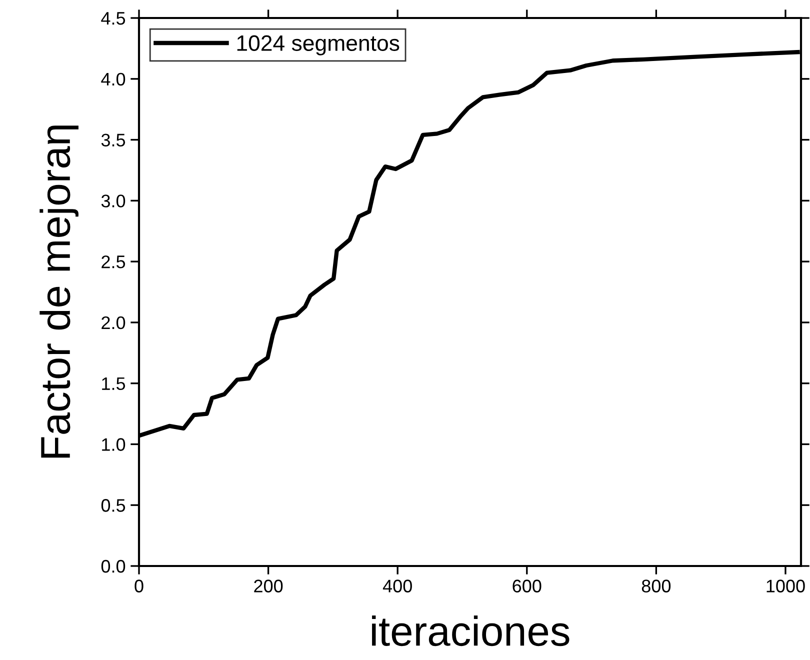  What do you see at coordinates (113, 18) in the screenshot?
I see `y-tick-label: 4.5` at bounding box center [113, 18].